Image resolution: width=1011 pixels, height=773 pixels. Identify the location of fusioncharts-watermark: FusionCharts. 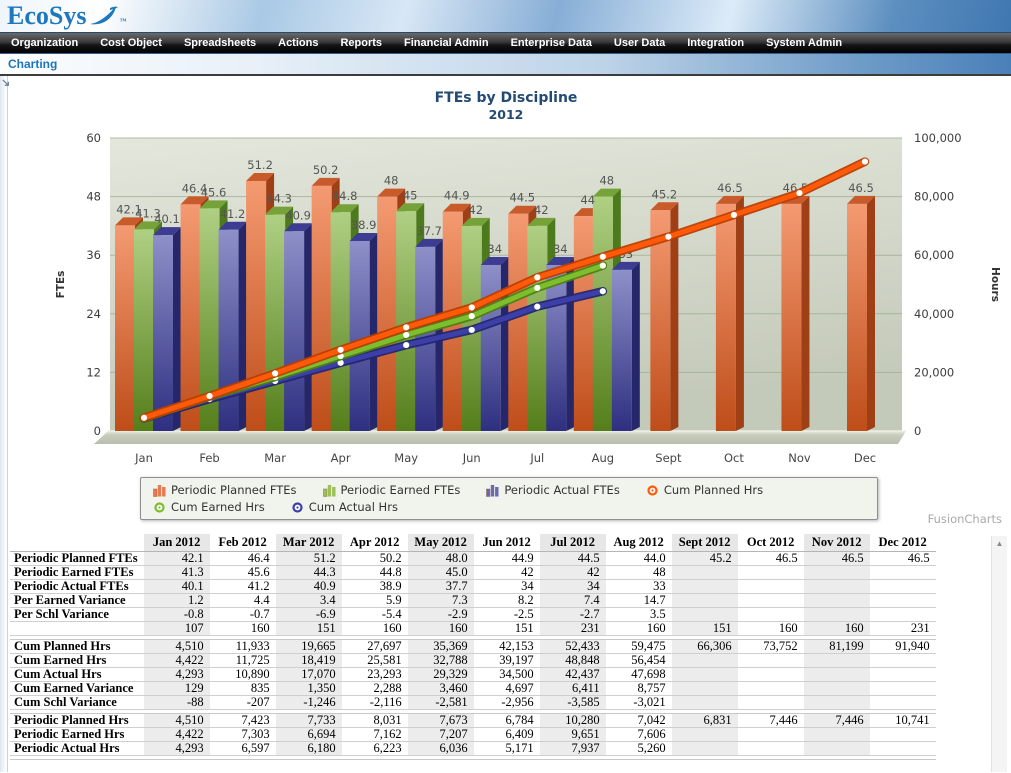
(964, 519).